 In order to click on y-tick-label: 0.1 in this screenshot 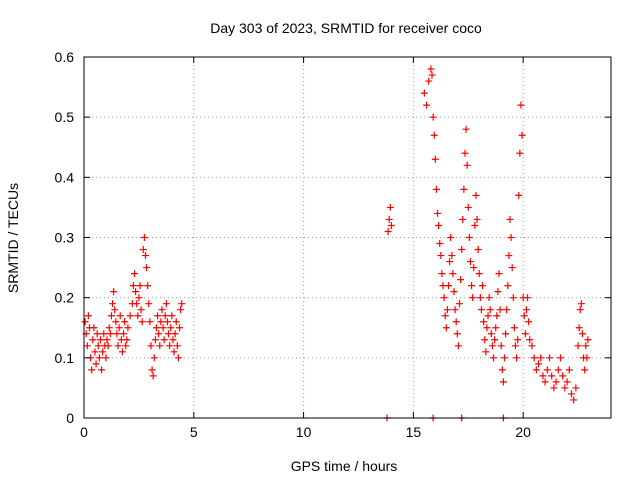, I will do `click(65, 358)`.